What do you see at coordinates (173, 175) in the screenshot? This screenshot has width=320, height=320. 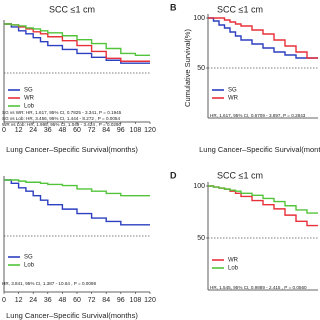 I see `panel-label: D` at bounding box center [173, 175].